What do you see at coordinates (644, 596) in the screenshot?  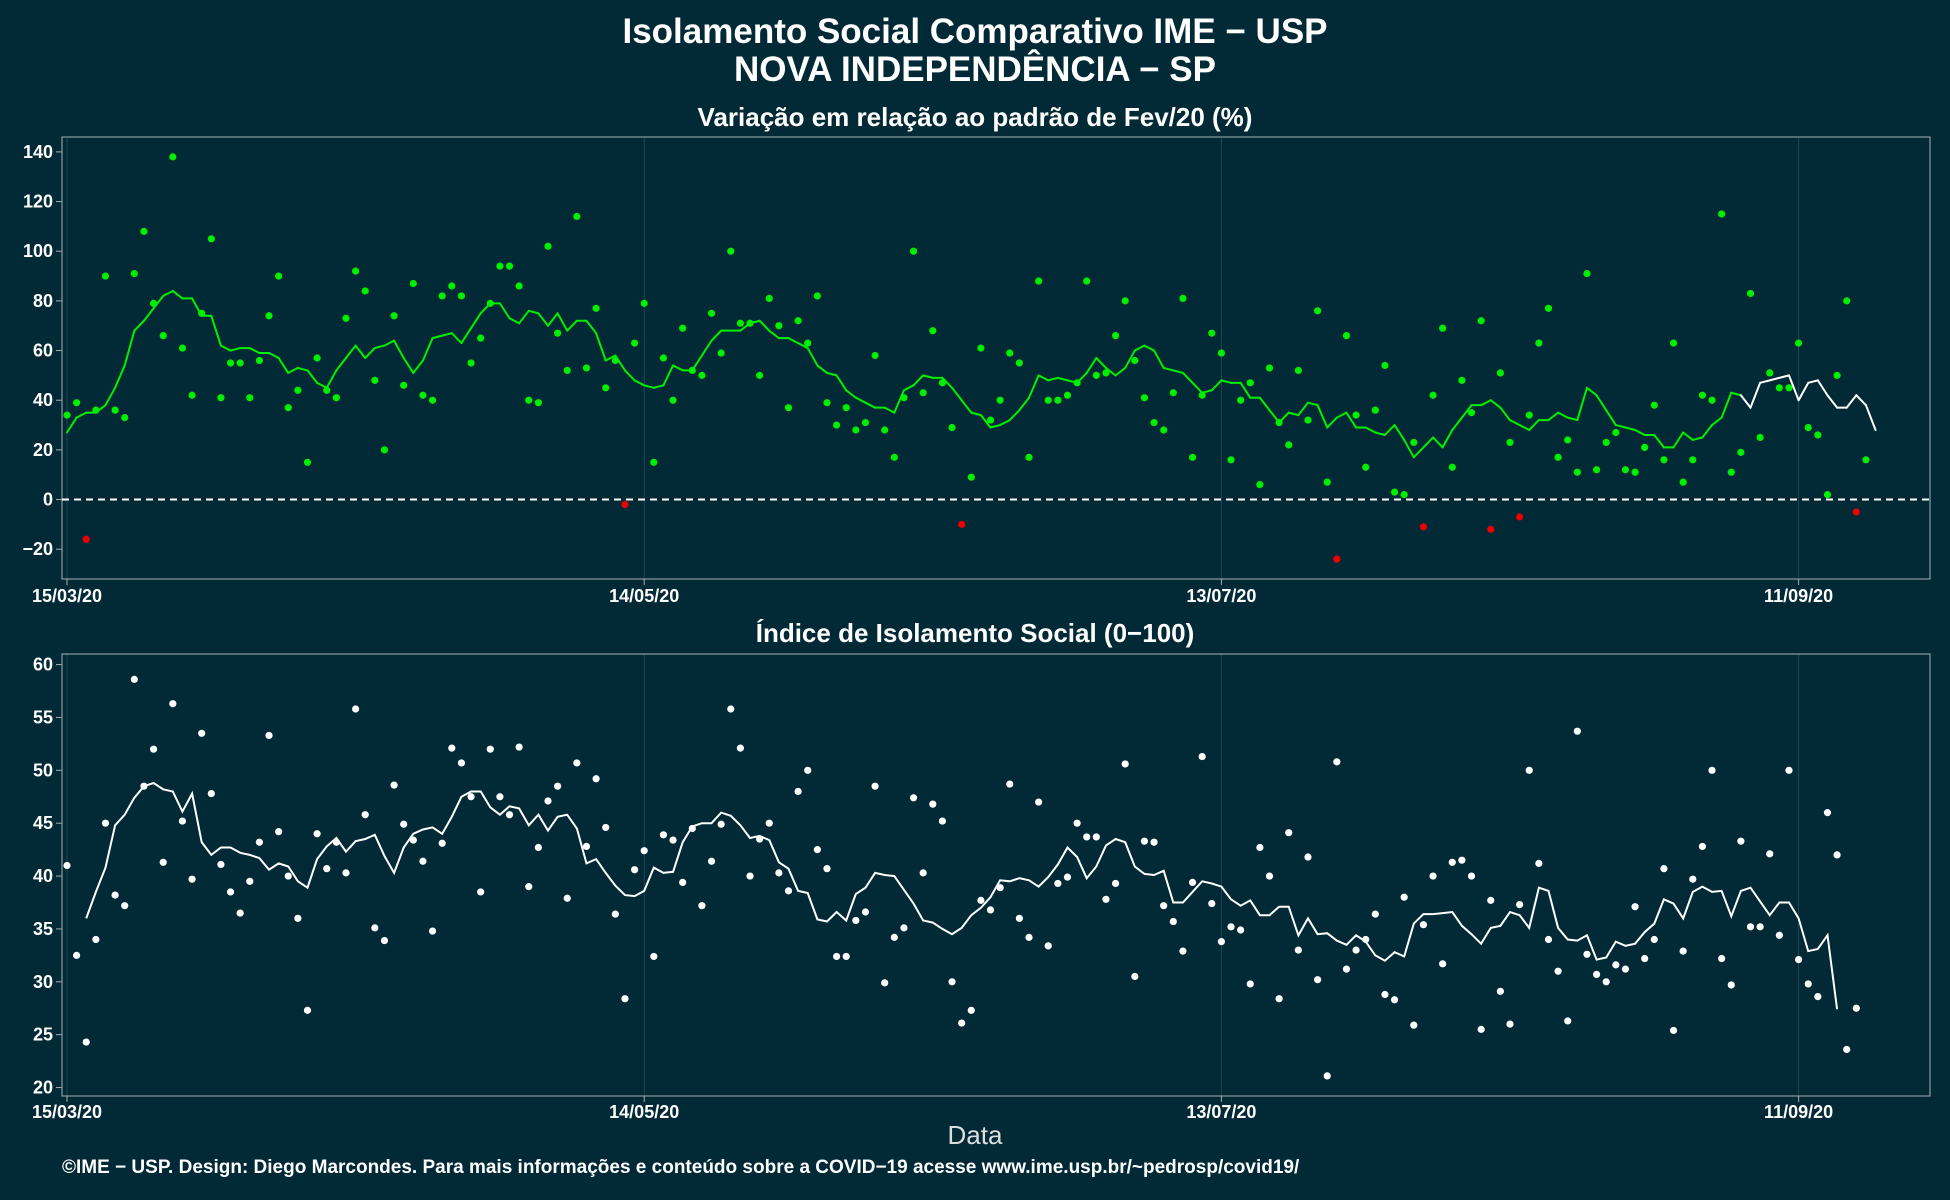 I see `x-tick-label: 14/05/20` at bounding box center [644, 596].